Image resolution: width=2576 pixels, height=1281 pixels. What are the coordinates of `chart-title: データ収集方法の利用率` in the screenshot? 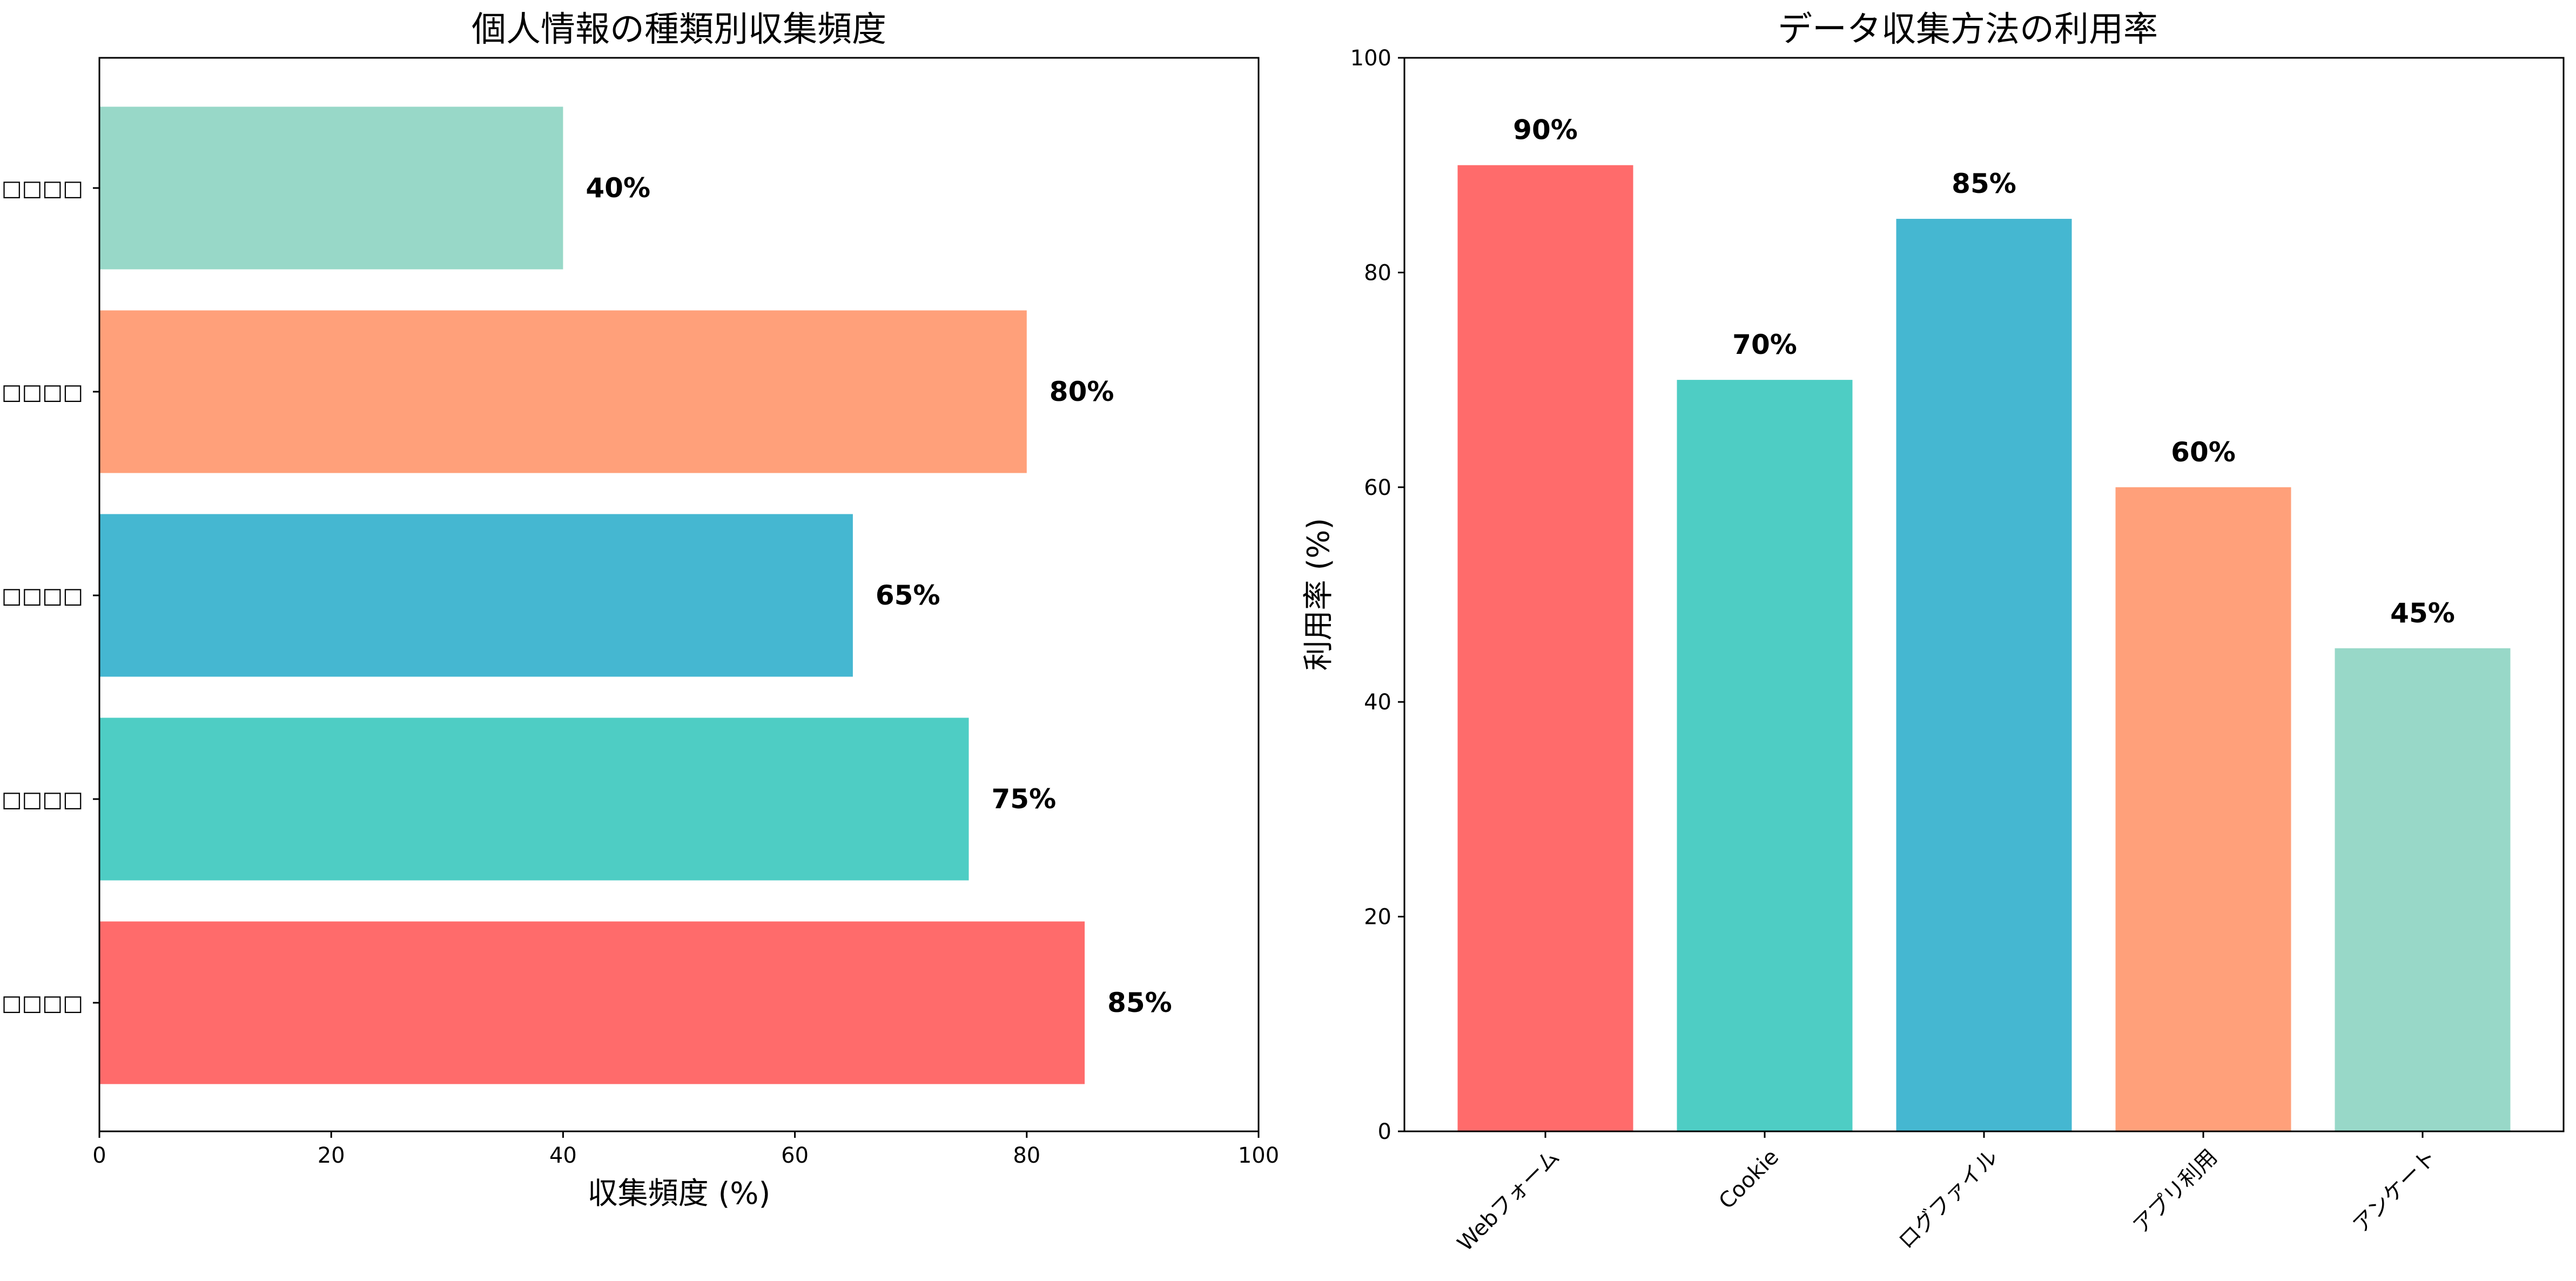 It's located at (1968, 30).